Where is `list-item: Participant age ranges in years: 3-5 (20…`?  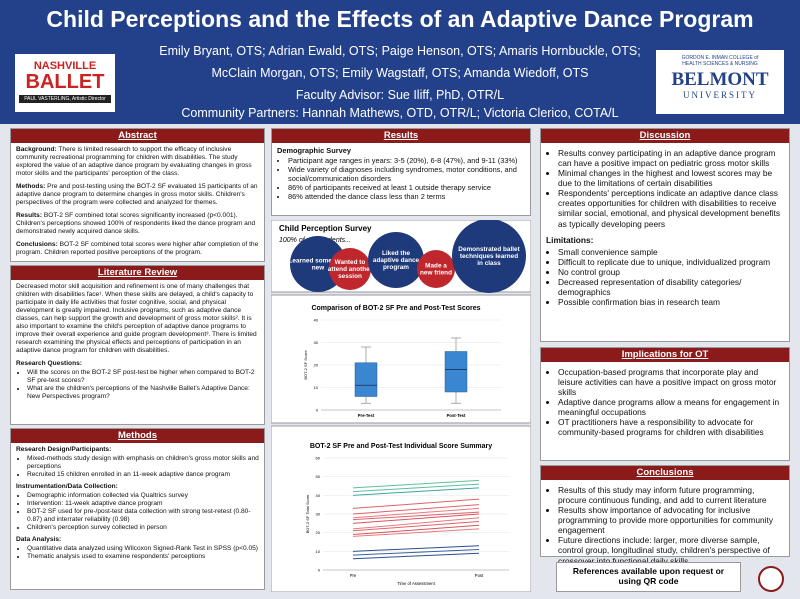 list-item: Participant age ranges in years: 3-5 (20… is located at coordinates (406, 160).